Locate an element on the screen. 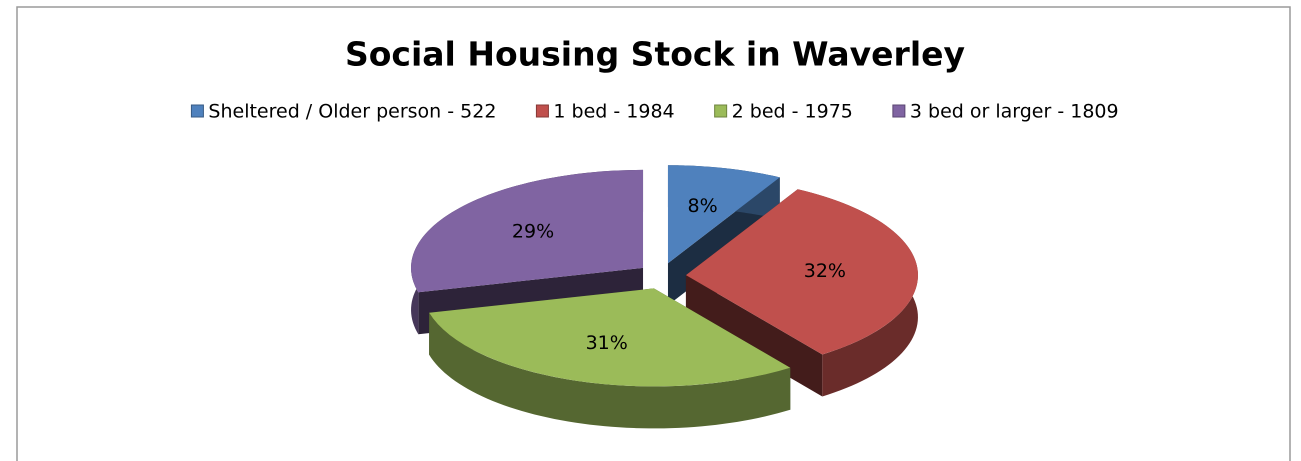  slice: 32% is located at coordinates (801, 293).